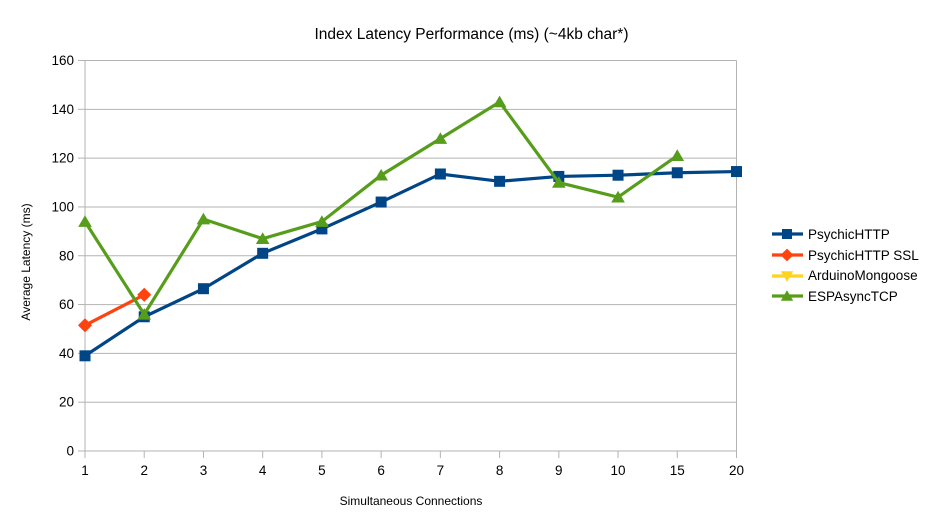  I want to click on y-tick-label: 60, so click(66, 304).